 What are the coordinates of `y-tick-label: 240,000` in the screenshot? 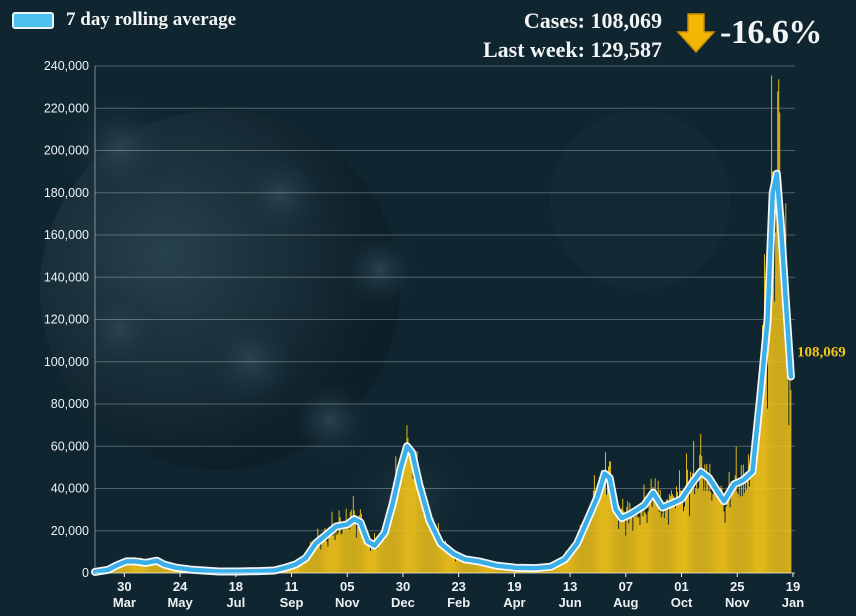 It's located at (66, 66).